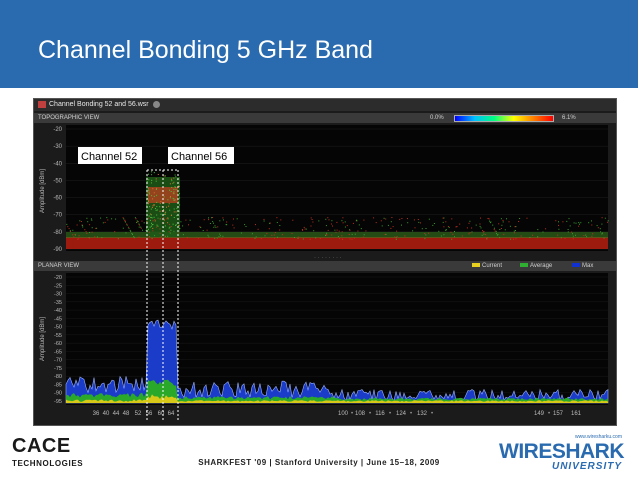  Describe the element at coordinates (582, 266) in the screenshot. I see `legend-max: Max` at that location.